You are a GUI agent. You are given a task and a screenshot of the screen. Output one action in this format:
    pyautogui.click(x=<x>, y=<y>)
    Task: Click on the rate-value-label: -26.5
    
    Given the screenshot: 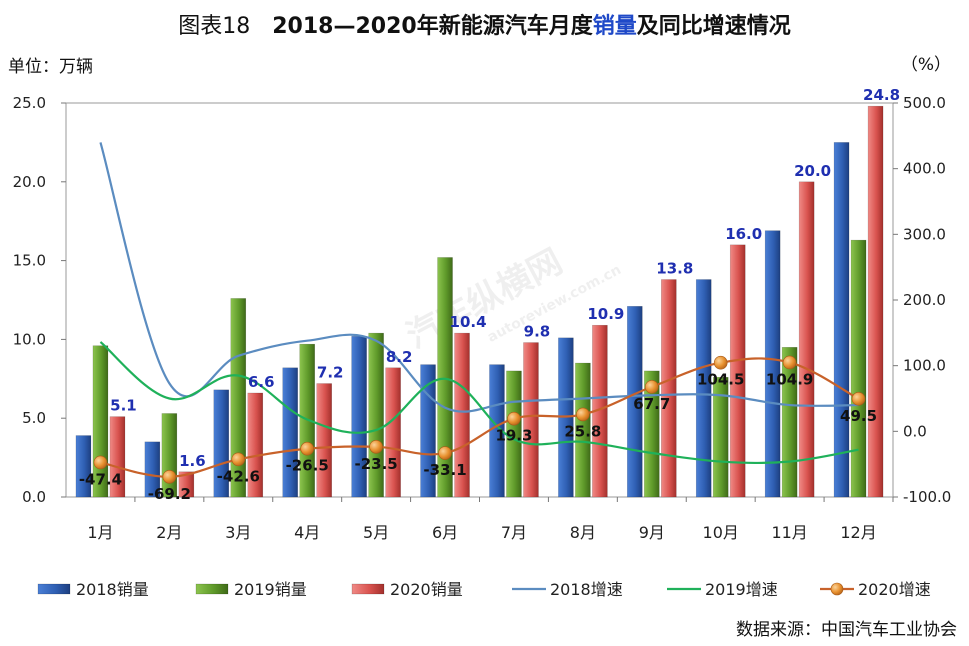 What is the action you would take?
    pyautogui.click(x=307, y=466)
    